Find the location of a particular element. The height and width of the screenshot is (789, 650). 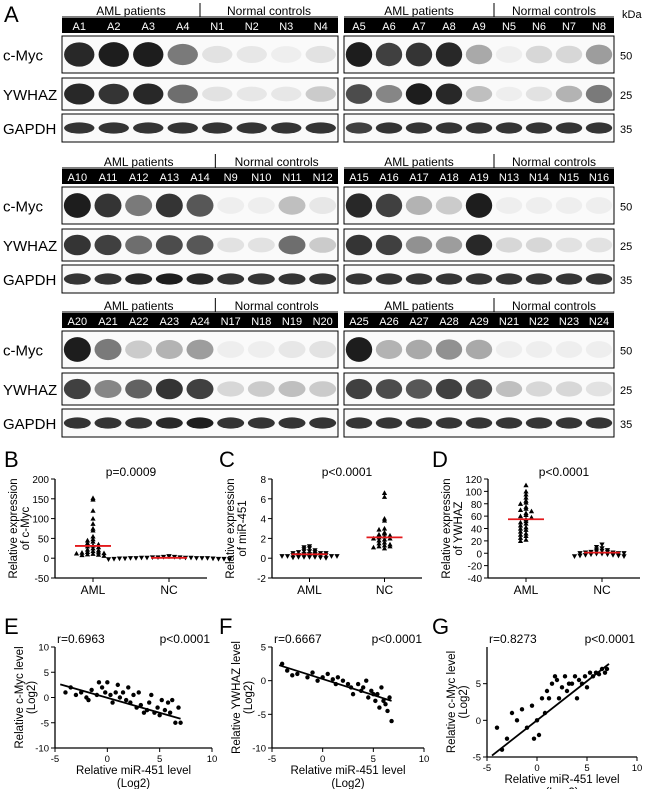

x-tick-label: 5 is located at coordinates (586, 768).